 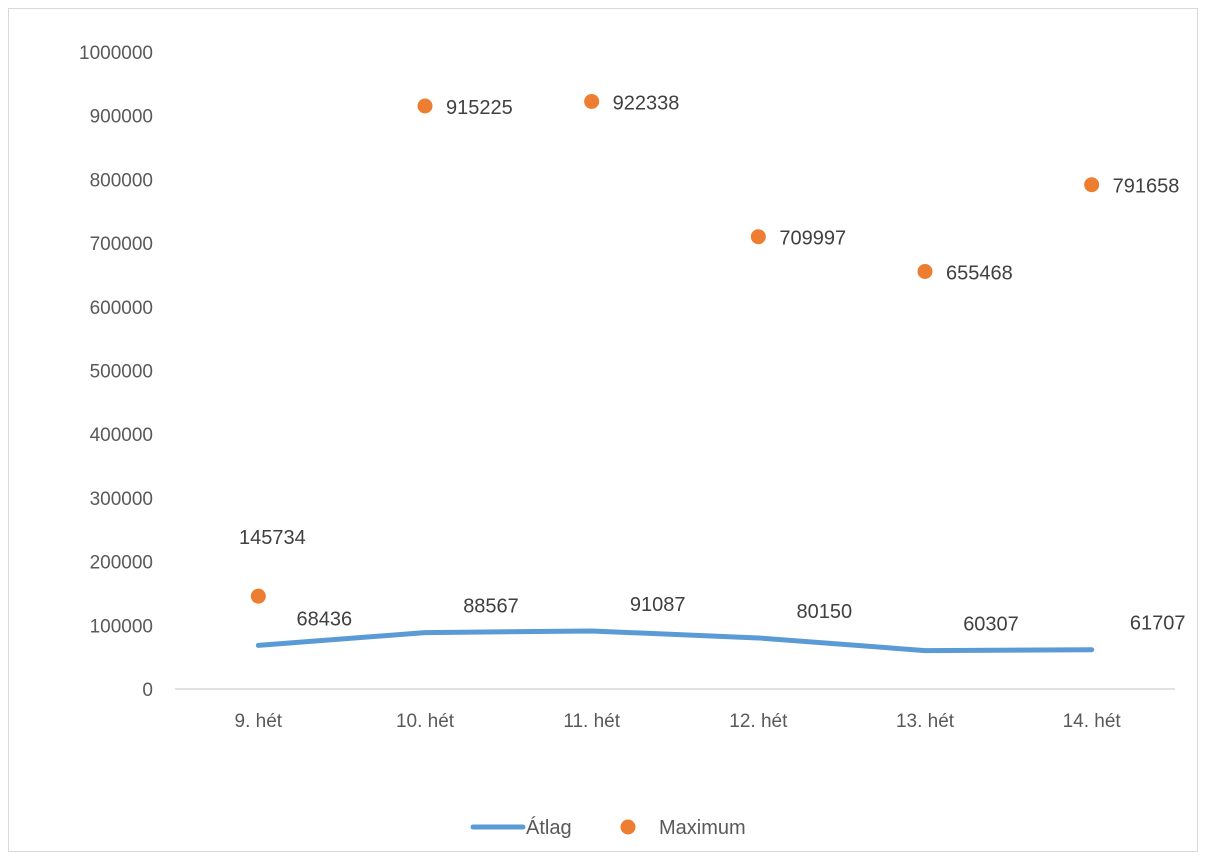 What do you see at coordinates (121, 372) in the screenshot?
I see `y-tick-label: 500000` at bounding box center [121, 372].